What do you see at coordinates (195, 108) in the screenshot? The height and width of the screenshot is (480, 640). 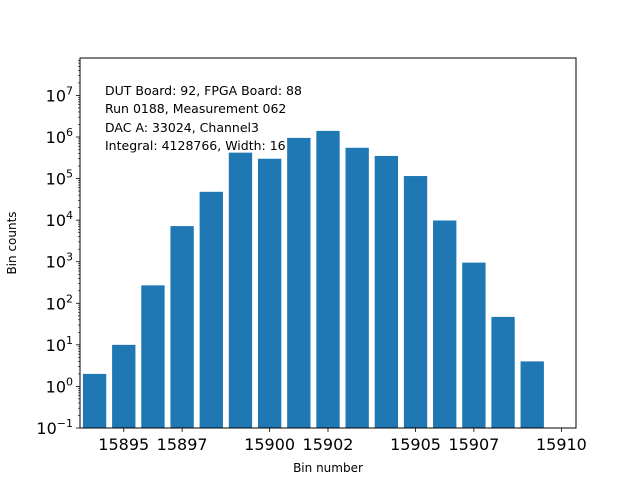 I see `annotation-line-2: Run 0188, Measurement 062` at bounding box center [195, 108].